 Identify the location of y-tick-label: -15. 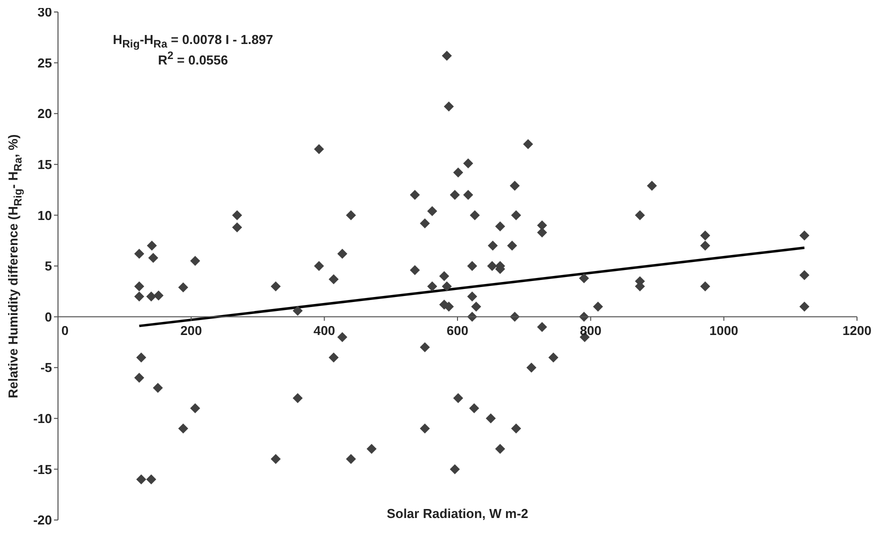
(42, 469).